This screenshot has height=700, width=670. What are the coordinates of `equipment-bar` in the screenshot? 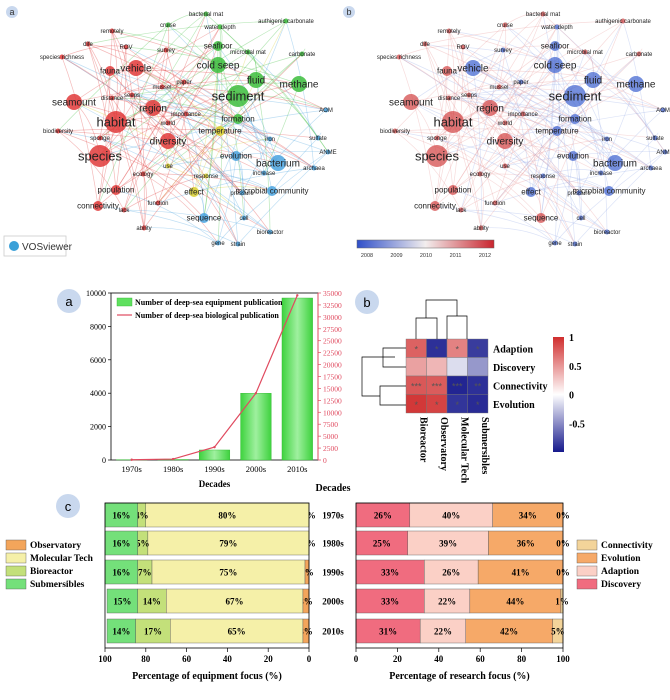 It's located at (297, 379).